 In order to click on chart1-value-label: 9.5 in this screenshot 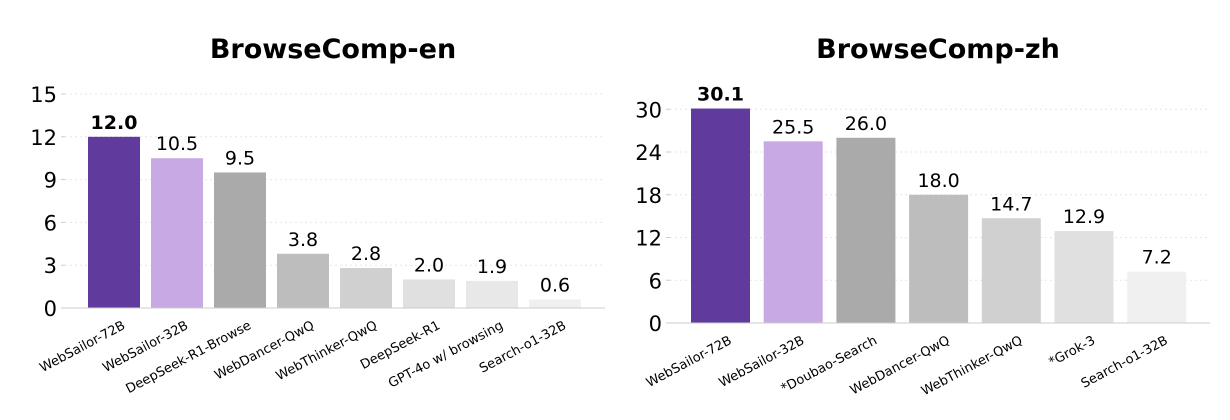, I will do `click(240, 158)`.